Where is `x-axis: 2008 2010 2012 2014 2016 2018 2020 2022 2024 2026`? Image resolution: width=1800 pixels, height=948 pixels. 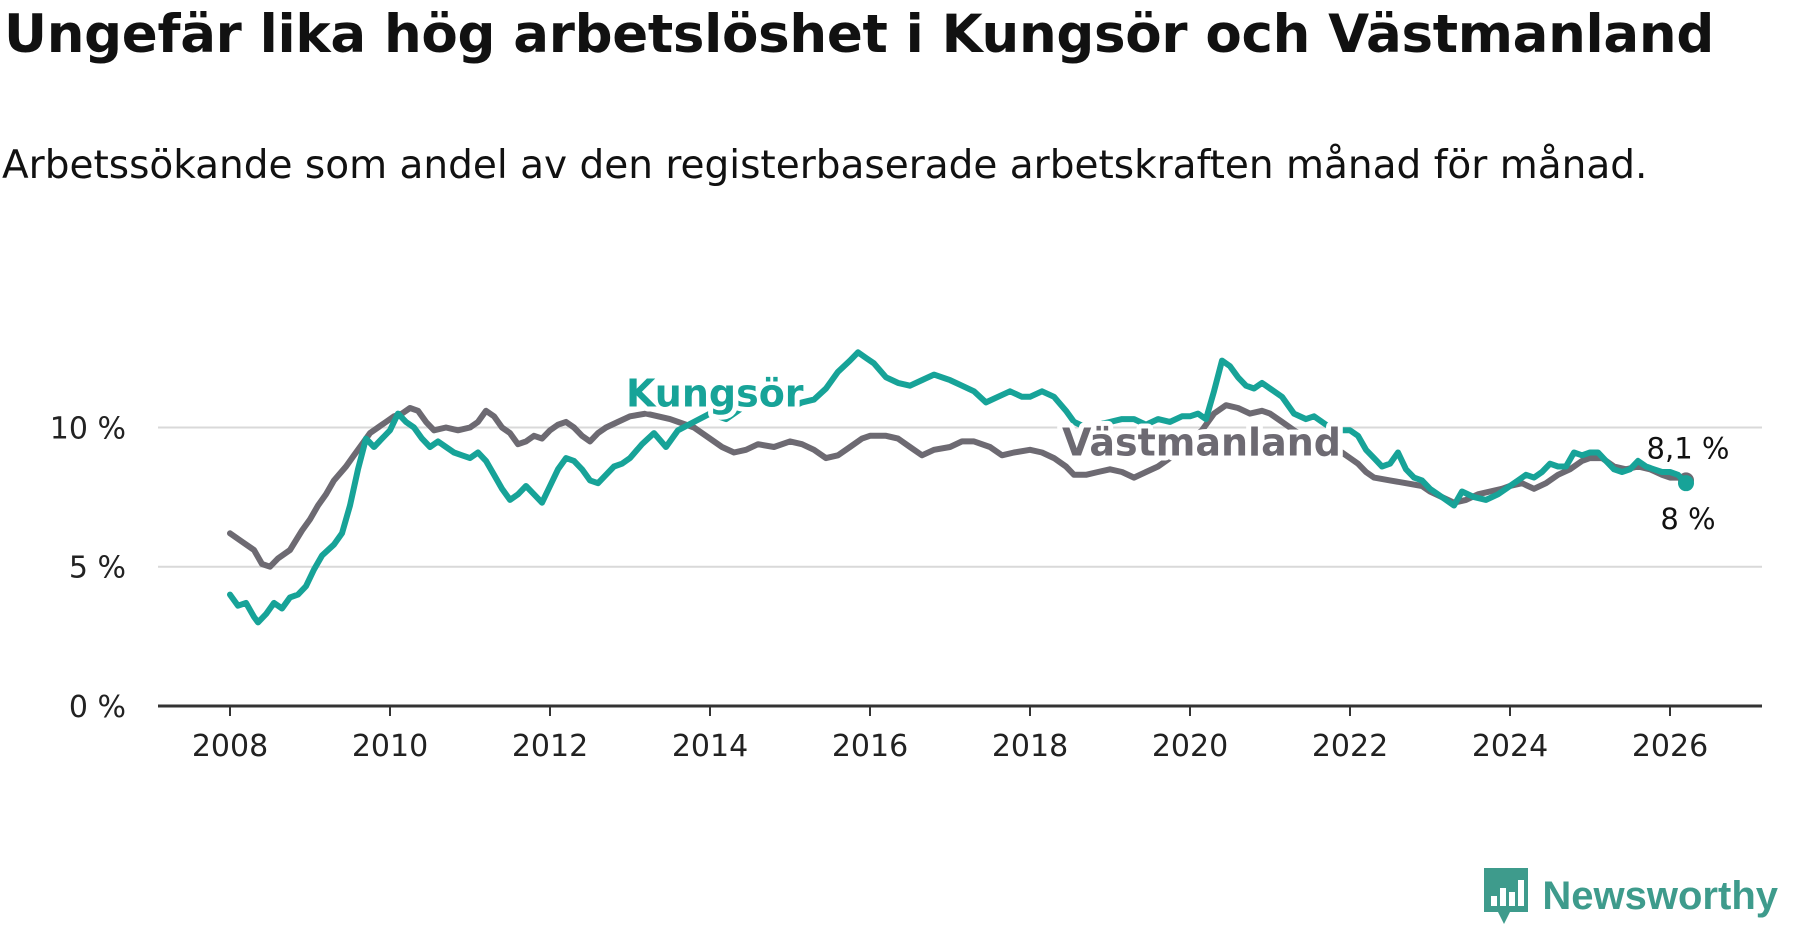 x-axis: 2008 2010 2012 2014 2016 2018 2020 2022 2024 2026 is located at coordinates (960, 734).